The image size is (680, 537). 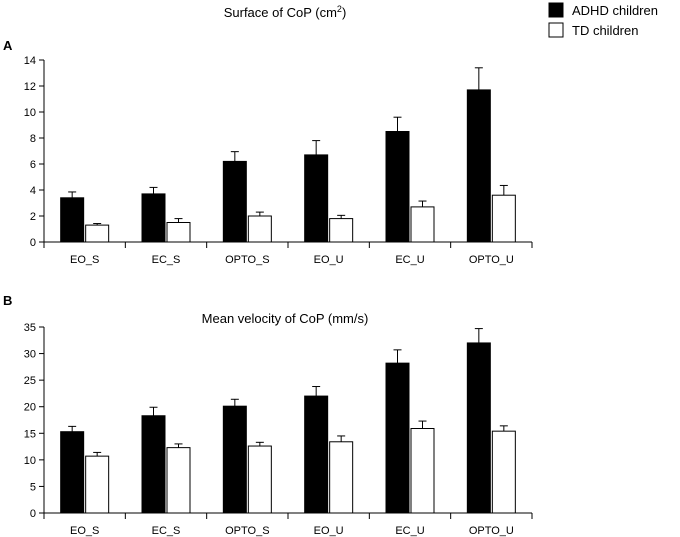 I want to click on chart-b-category-label: OPTO_S, so click(x=247, y=531).